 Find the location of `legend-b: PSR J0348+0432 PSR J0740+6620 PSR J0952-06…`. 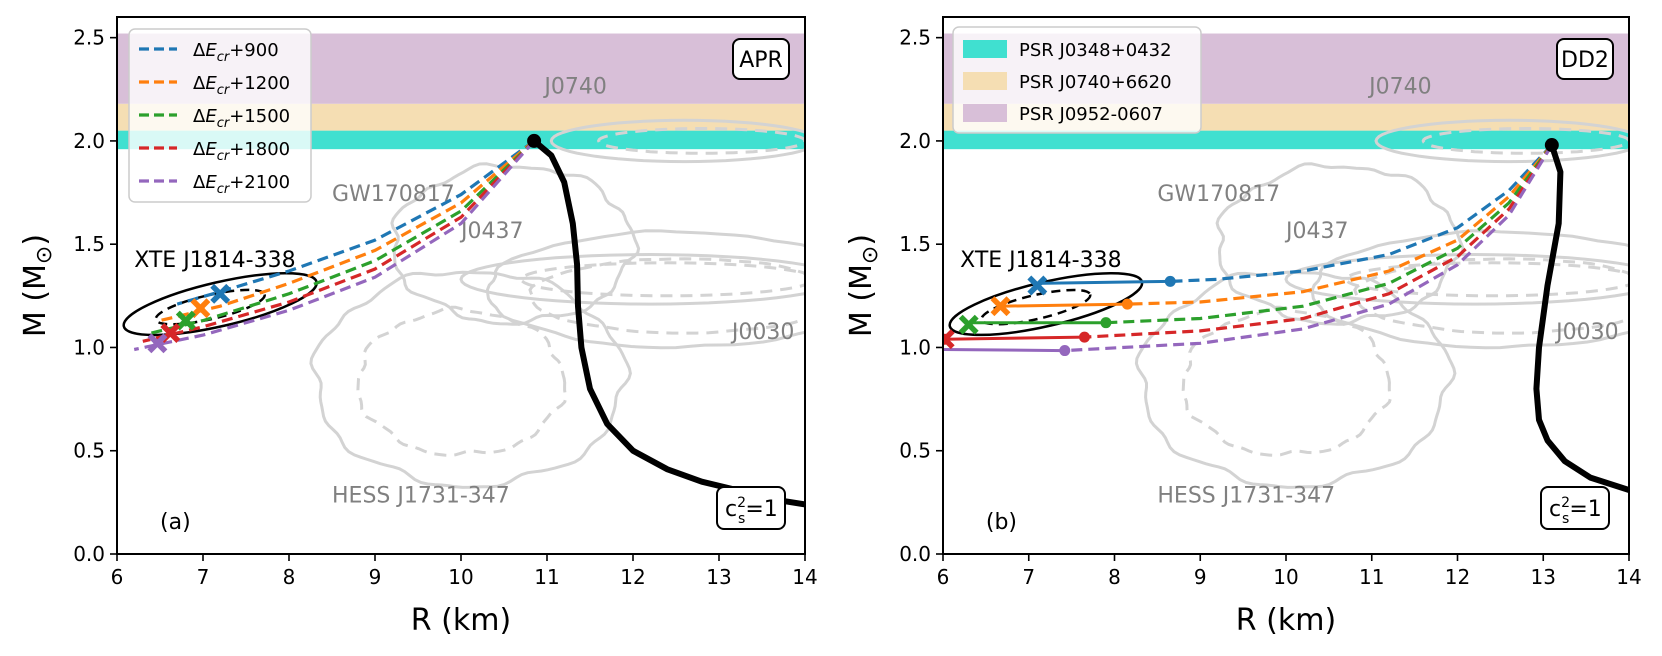

legend-b: PSR J0348+0432 PSR J0740+6620 PSR J0952-06… is located at coordinates (1077, 80).